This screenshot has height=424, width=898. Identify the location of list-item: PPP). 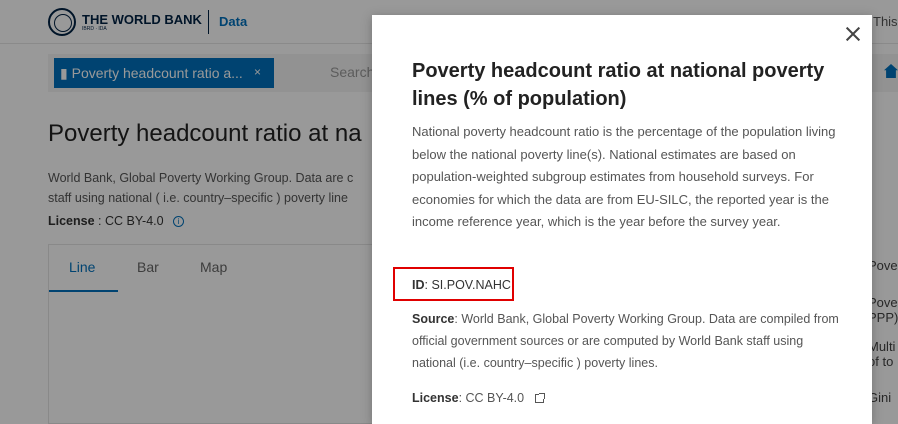
(883, 317).